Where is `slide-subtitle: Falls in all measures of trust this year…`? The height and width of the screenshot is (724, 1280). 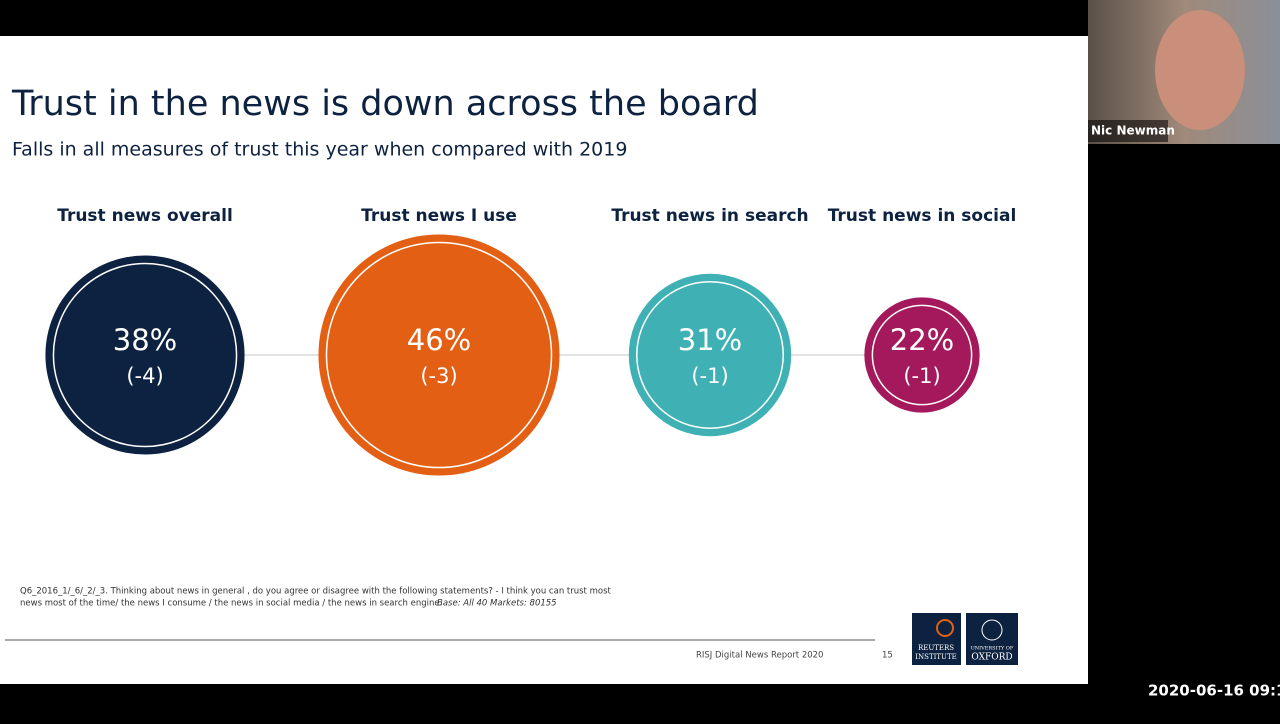
slide-subtitle: Falls in all measures of trust this year… is located at coordinates (319, 150).